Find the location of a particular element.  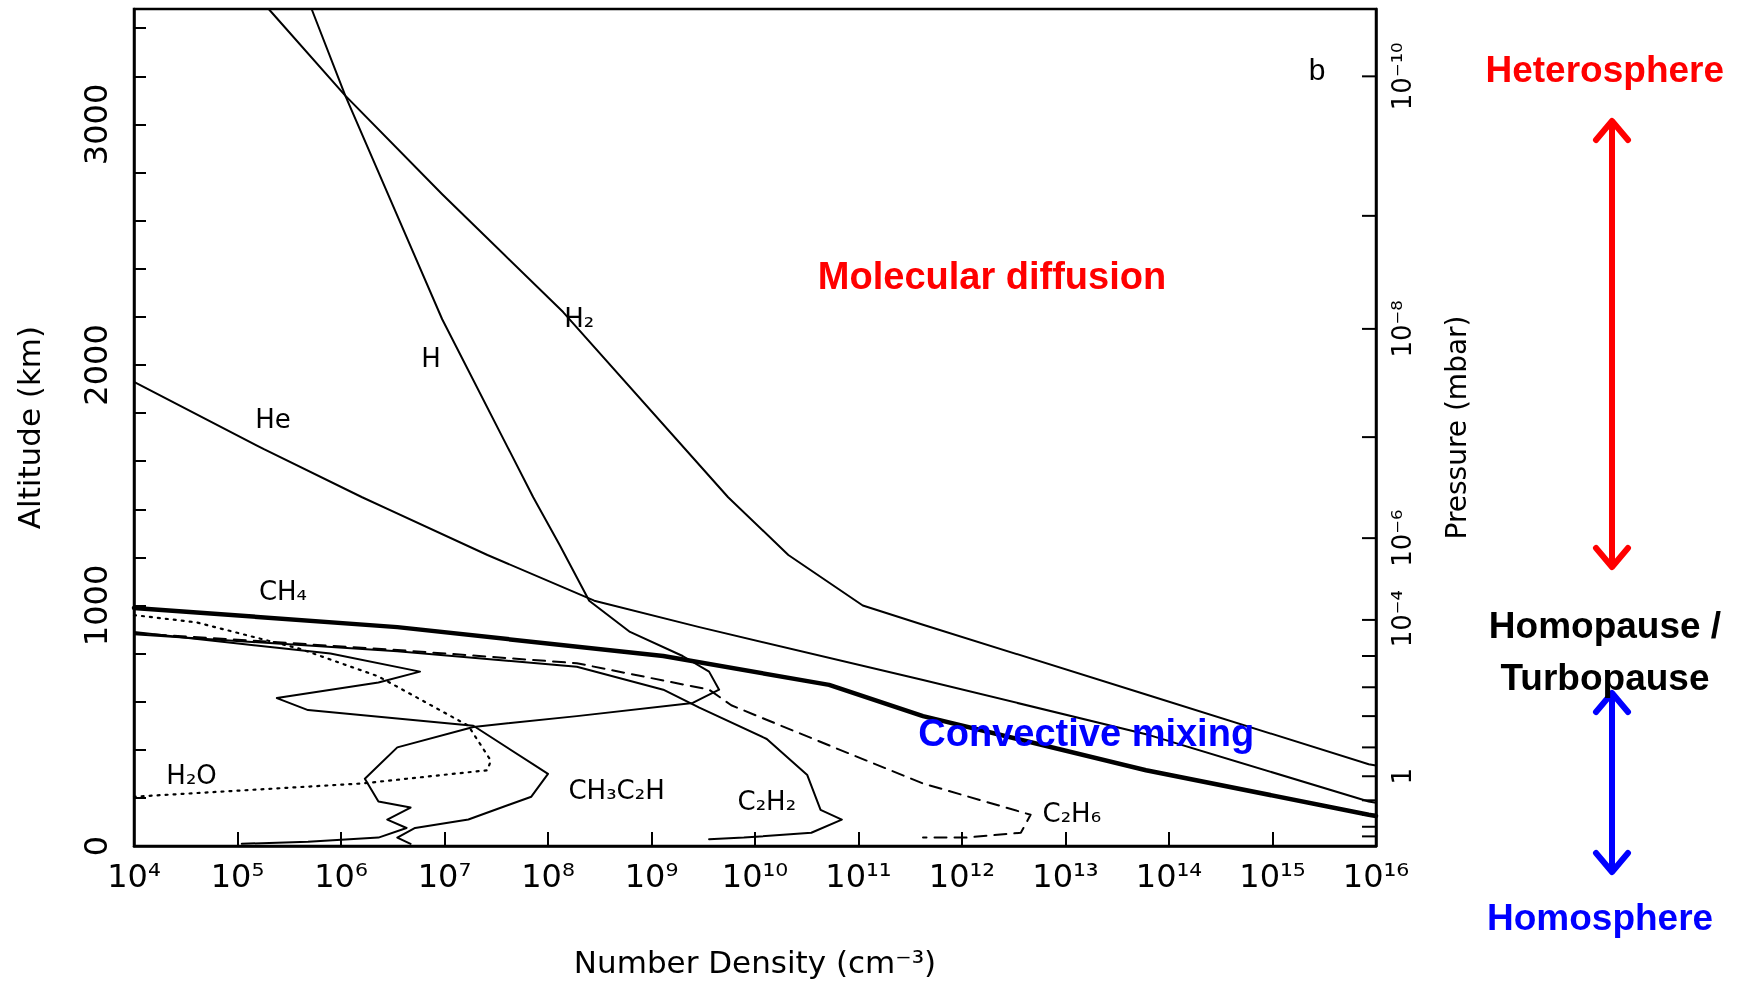

series-label: C₂H₂ is located at coordinates (767, 801).